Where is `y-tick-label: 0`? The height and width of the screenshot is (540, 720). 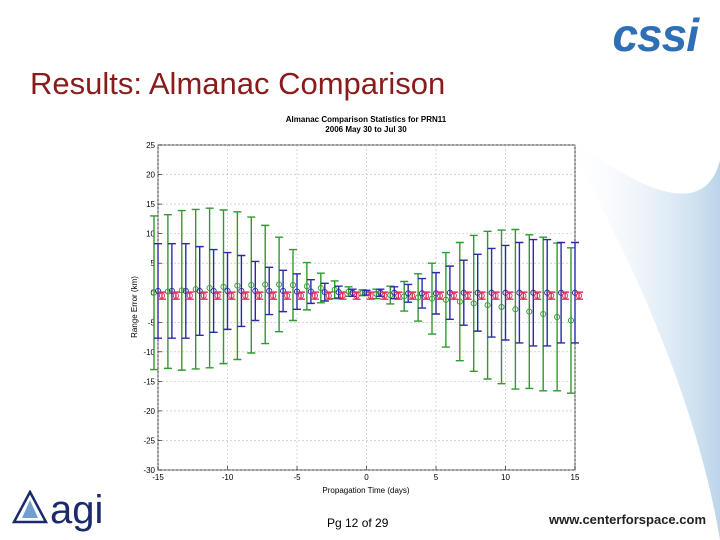
y-tick-label: 0 is located at coordinates (153, 293).